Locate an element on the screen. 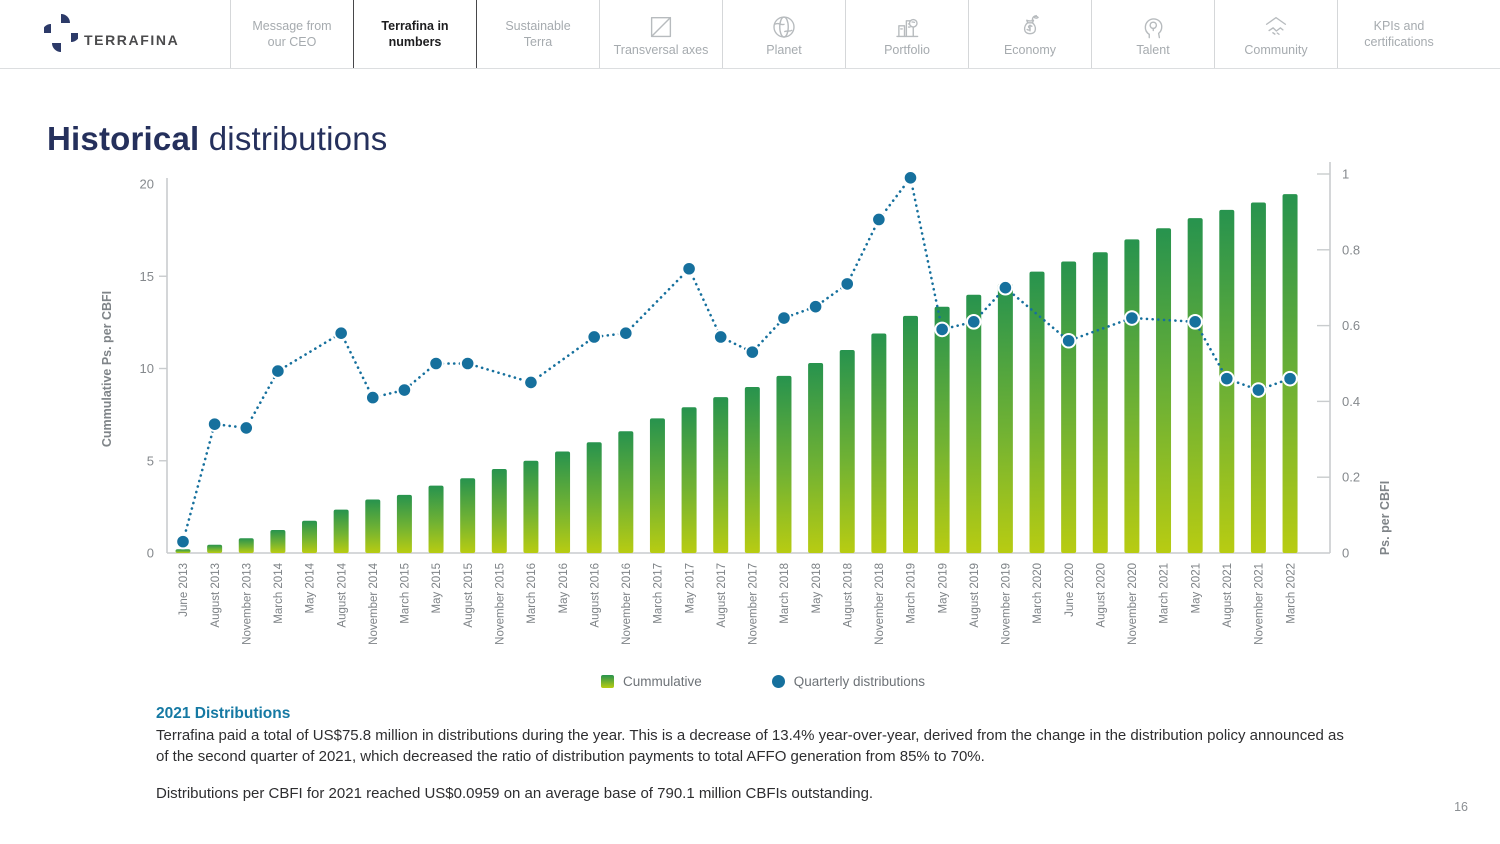 The image size is (1500, 844). svg-text: November 2019 is located at coordinates (1007, 604).